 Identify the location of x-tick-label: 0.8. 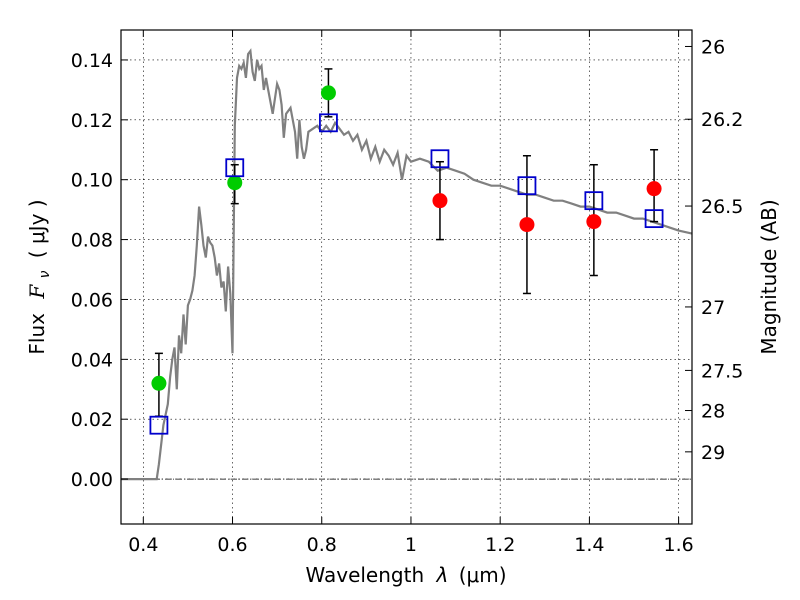
(322, 545).